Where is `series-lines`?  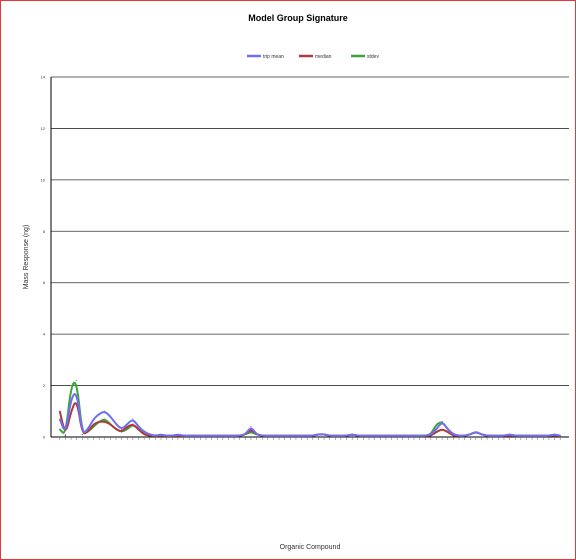 series-lines is located at coordinates (309, 408).